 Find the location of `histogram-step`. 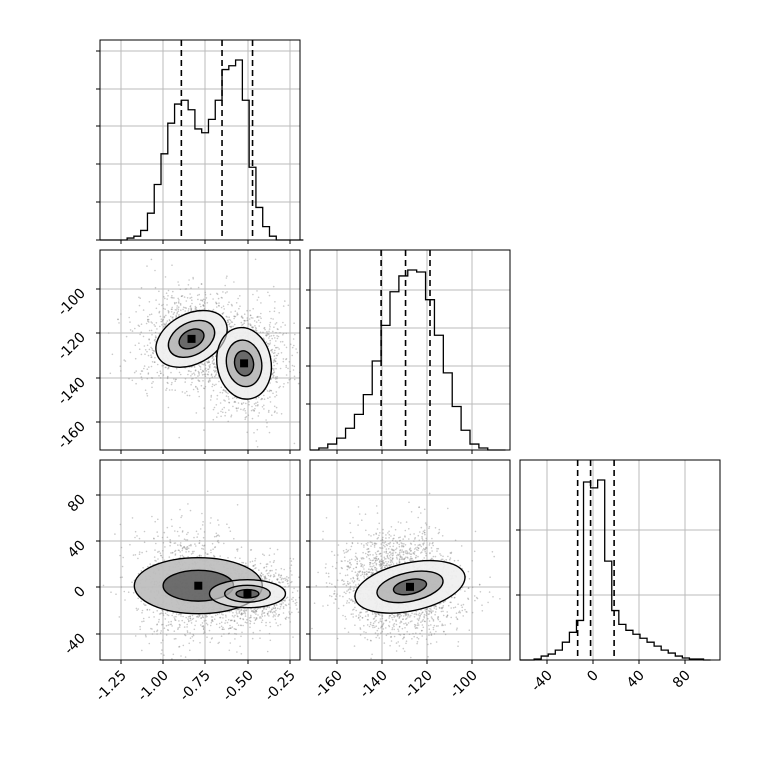

histogram-step is located at coordinates (202, 150).